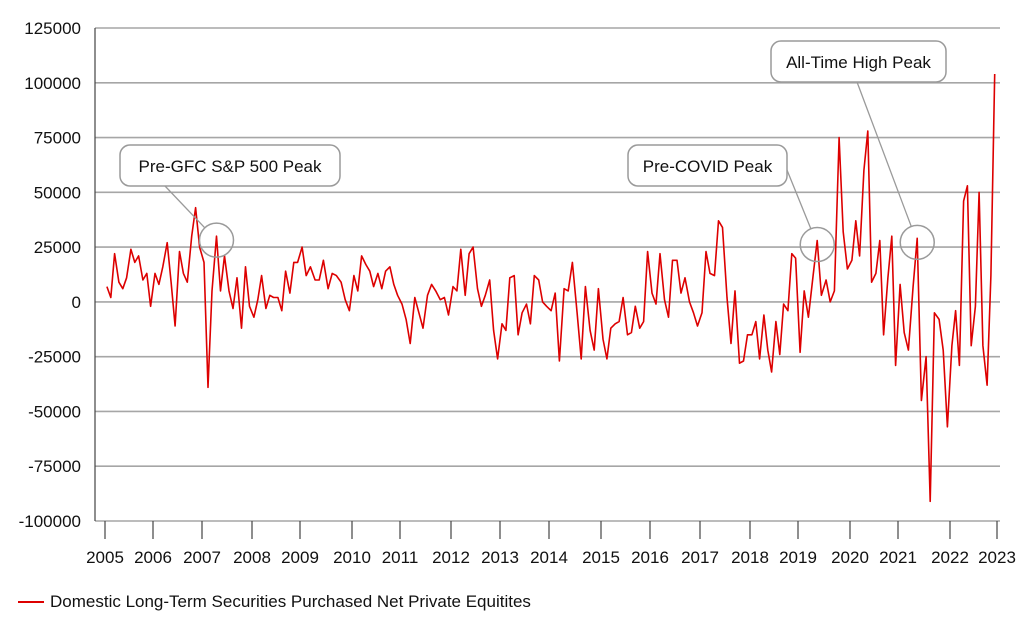 The height and width of the screenshot is (639, 1022). I want to click on y-tick-label--100000: -100000, so click(50, 521).